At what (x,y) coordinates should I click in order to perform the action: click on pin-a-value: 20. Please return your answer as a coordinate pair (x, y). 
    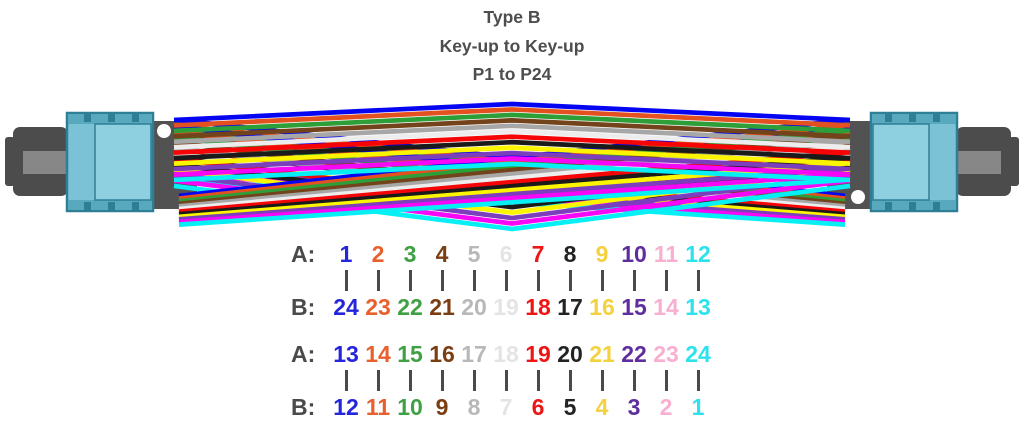
    Looking at the image, I should click on (570, 353).